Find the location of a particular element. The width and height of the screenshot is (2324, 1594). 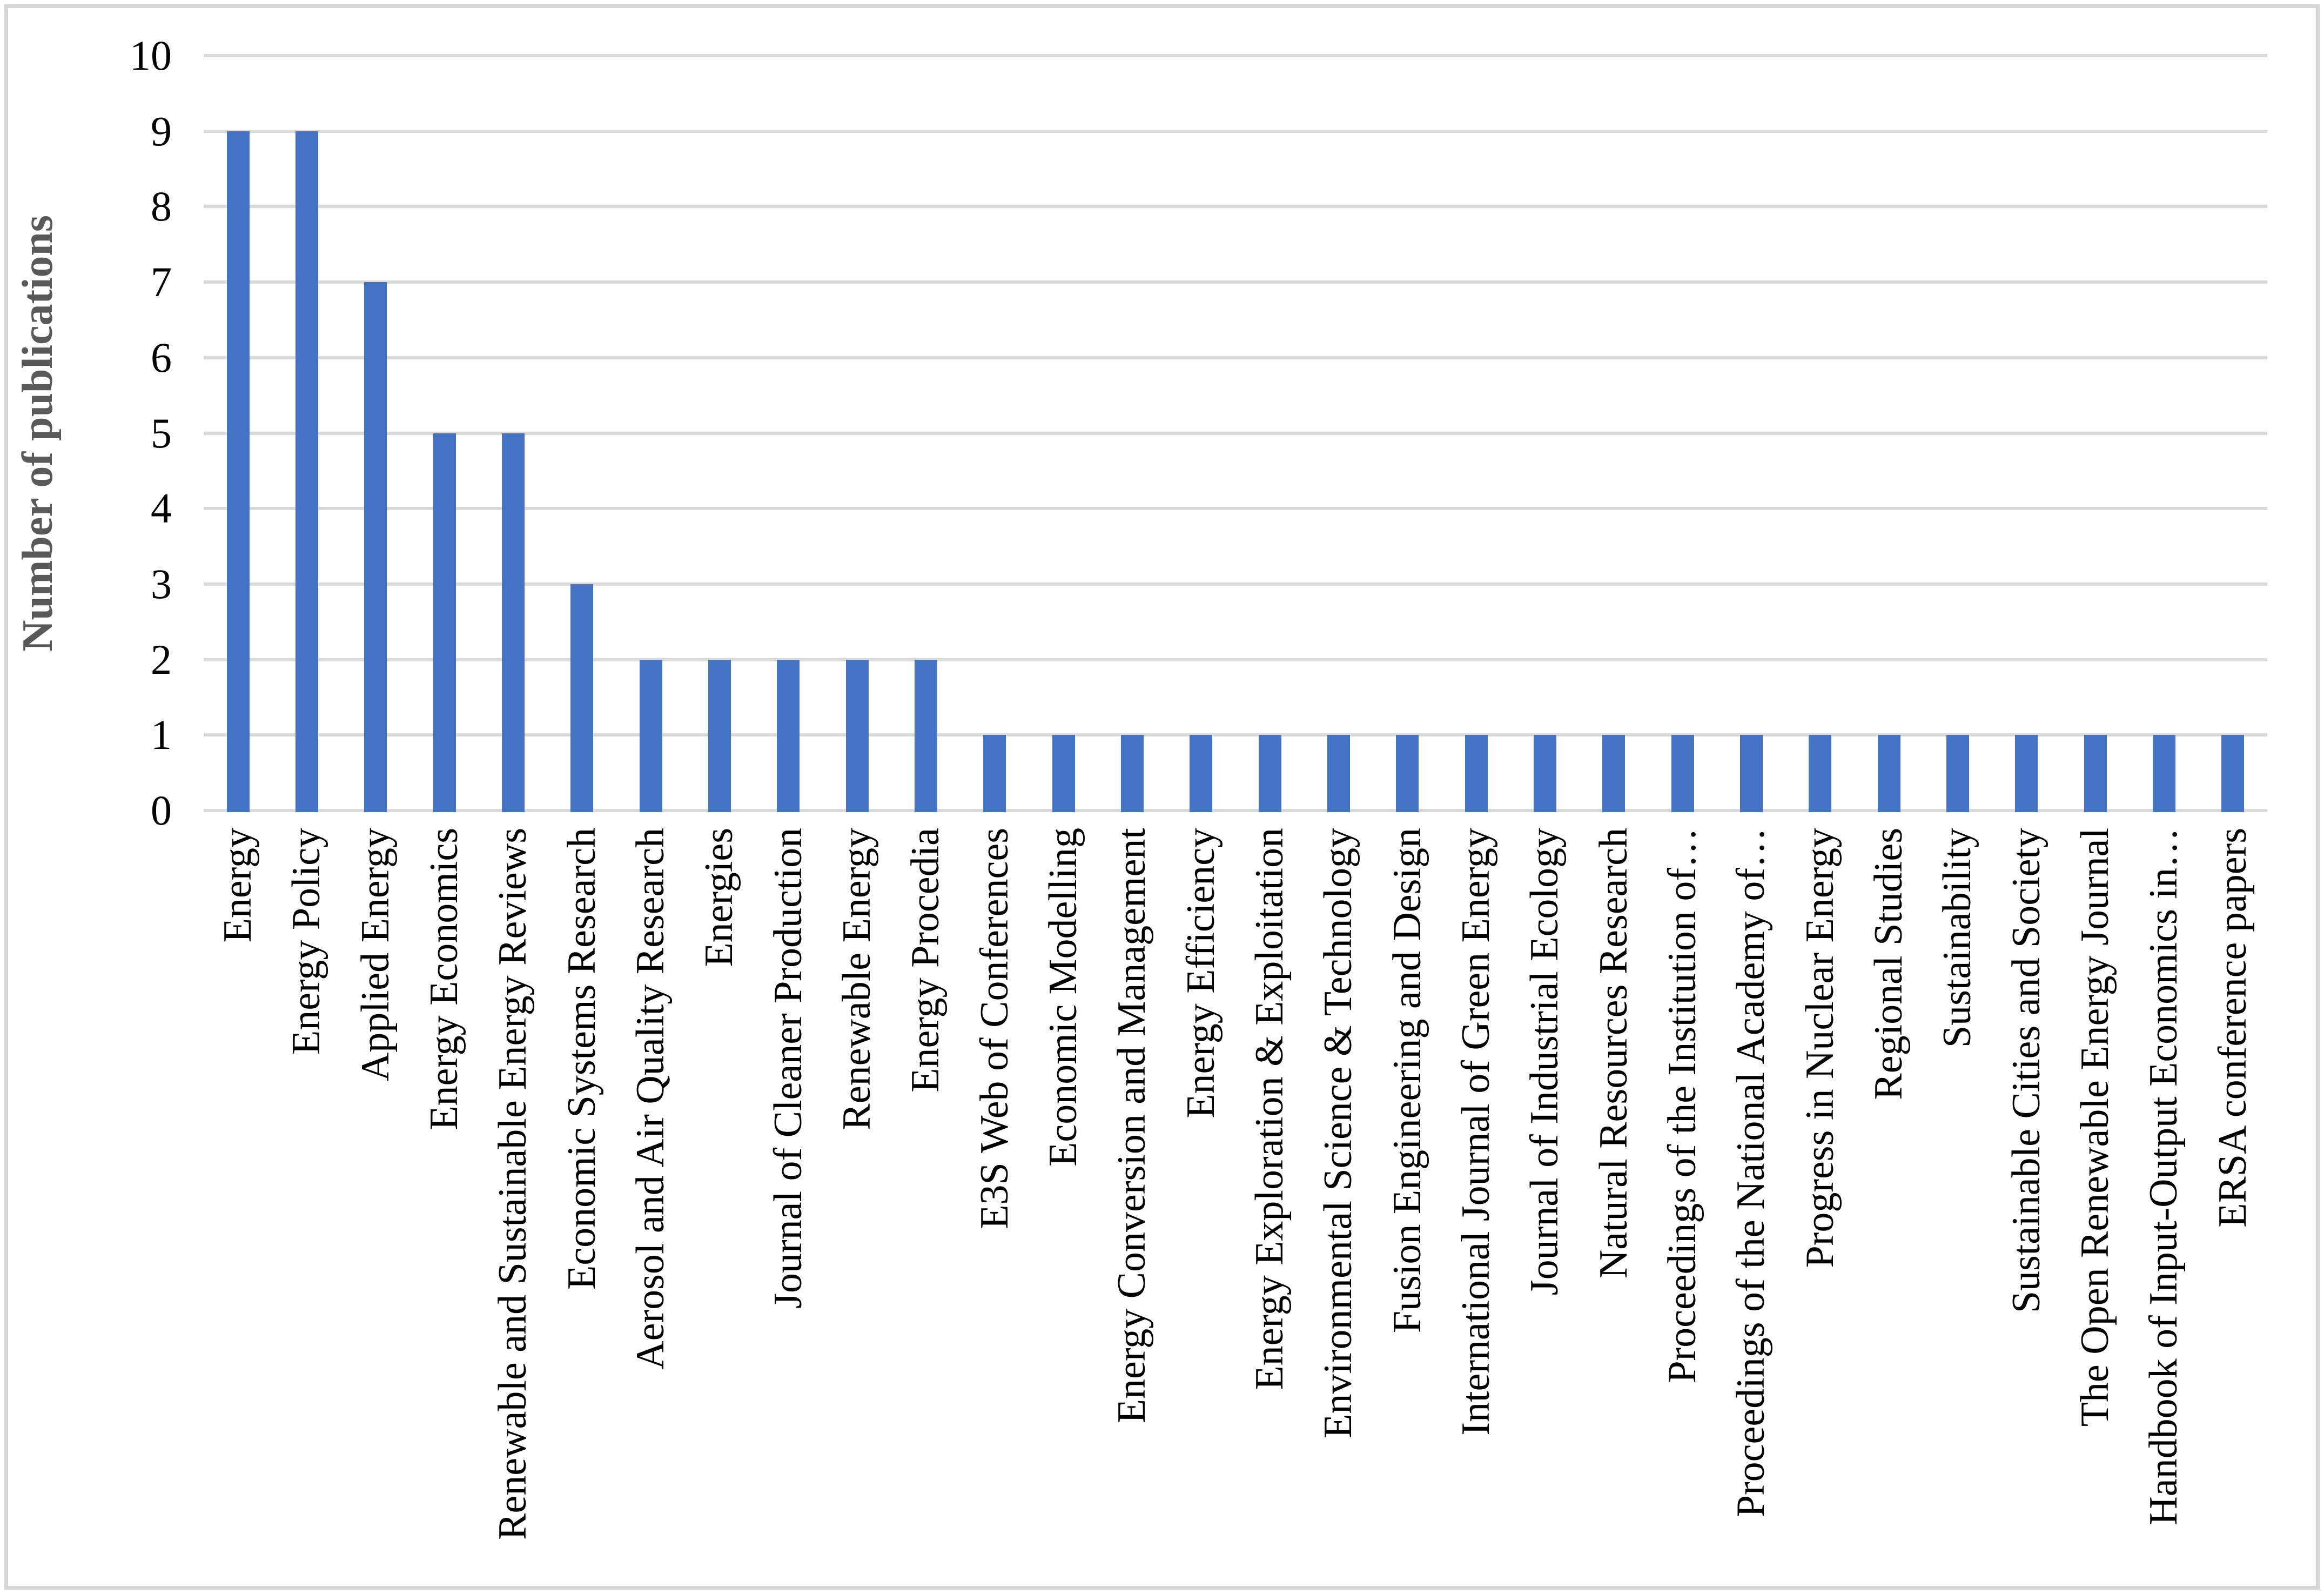

y-tick-label: 2 is located at coordinates (161, 659).